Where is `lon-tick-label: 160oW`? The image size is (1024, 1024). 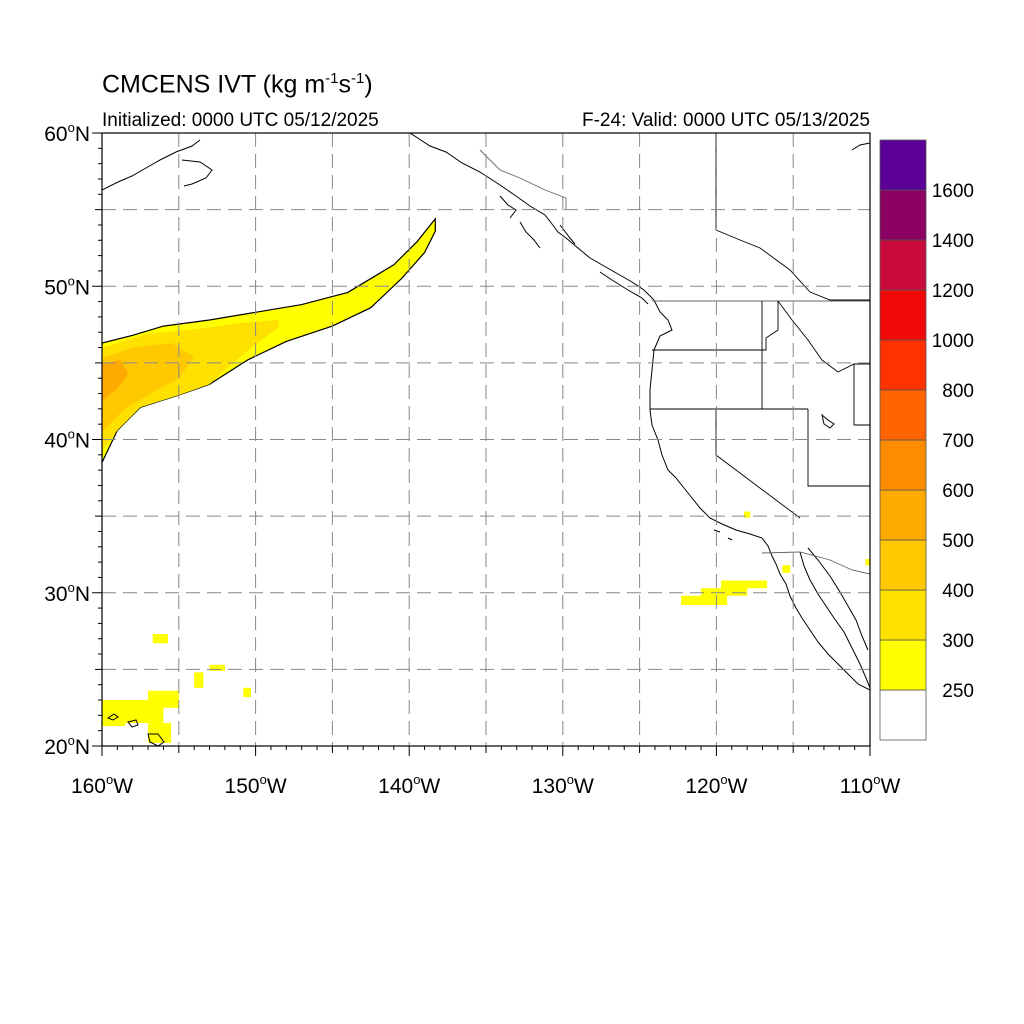 lon-tick-label: 160oW is located at coordinates (102, 785).